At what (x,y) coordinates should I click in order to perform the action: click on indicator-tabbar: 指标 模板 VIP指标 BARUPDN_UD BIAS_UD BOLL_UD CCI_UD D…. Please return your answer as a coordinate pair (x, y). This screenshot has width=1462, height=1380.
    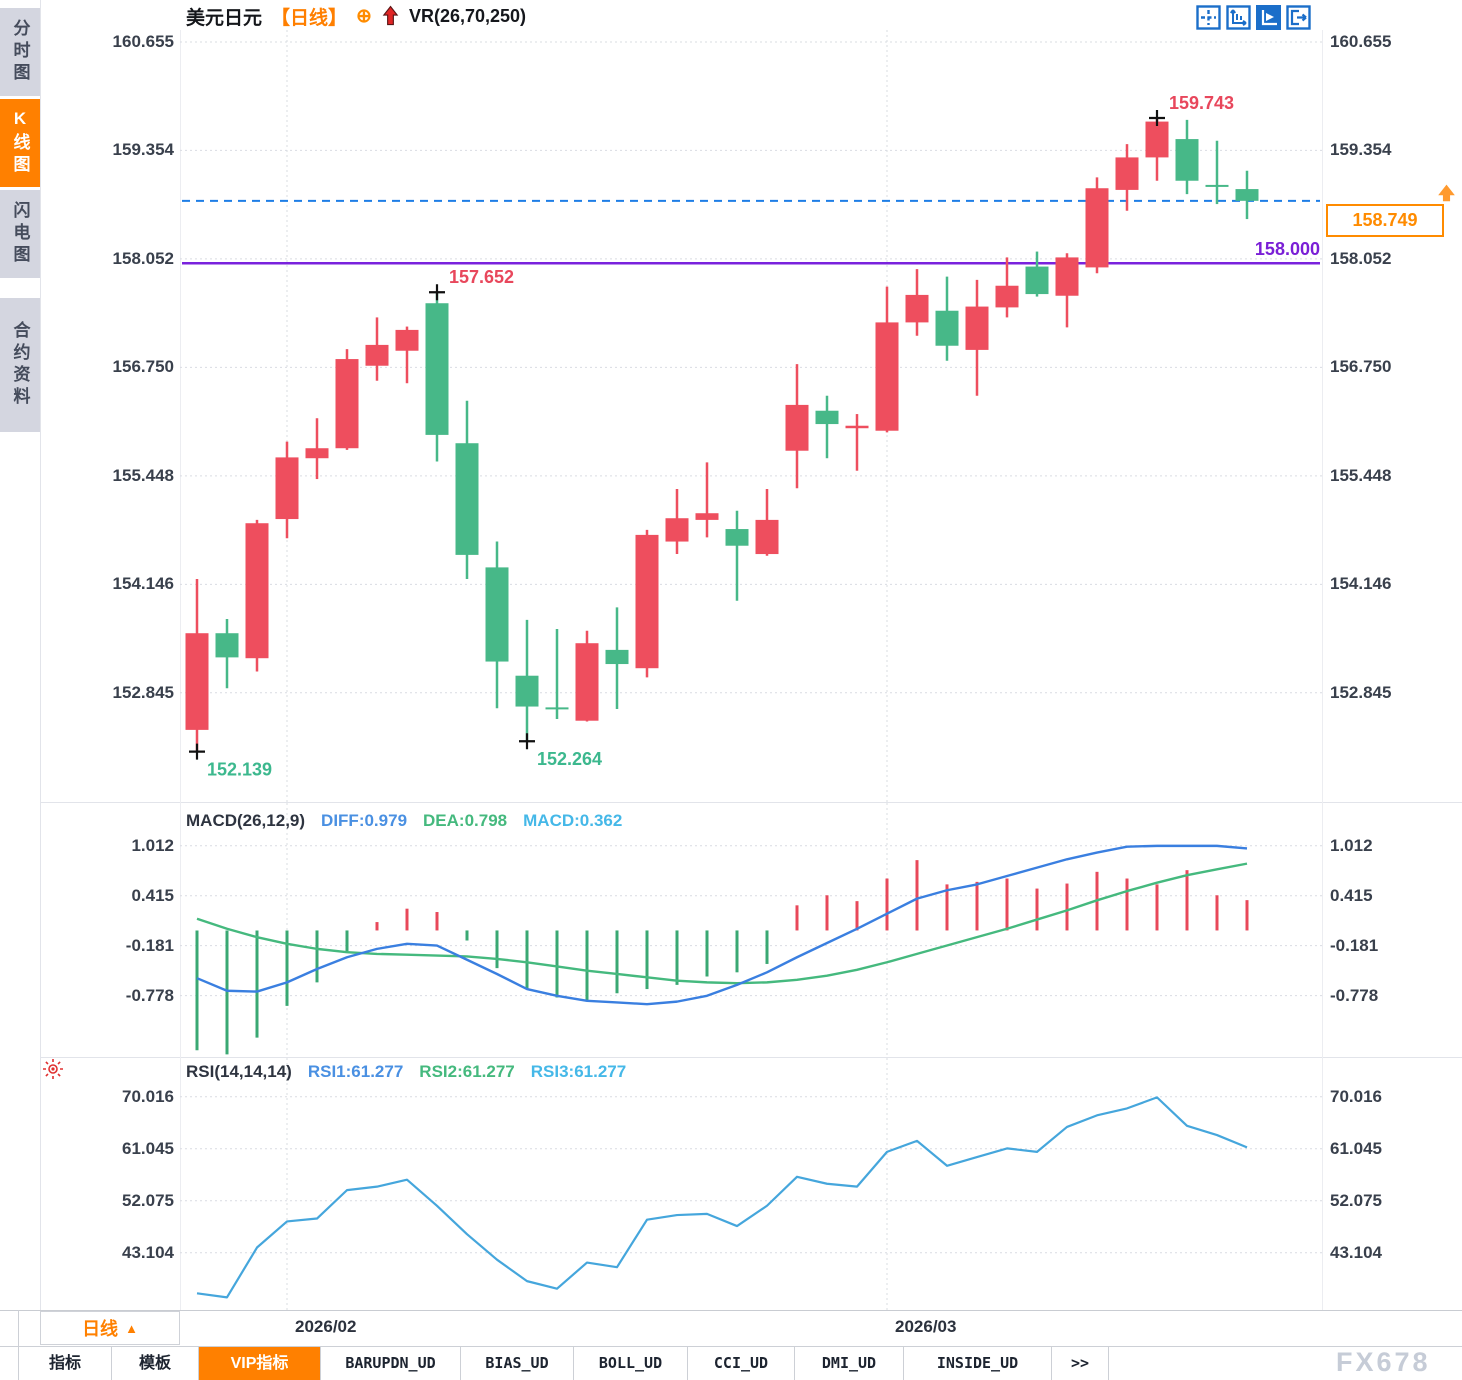
    Looking at the image, I should click on (731, 1363).